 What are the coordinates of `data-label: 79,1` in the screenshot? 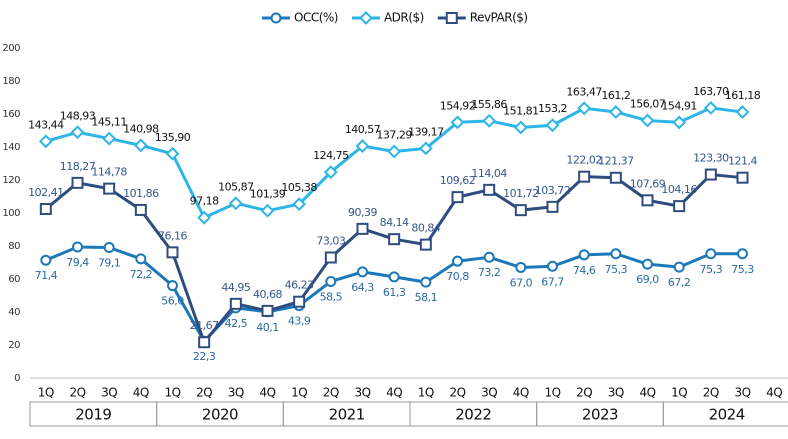 It's located at (109, 262).